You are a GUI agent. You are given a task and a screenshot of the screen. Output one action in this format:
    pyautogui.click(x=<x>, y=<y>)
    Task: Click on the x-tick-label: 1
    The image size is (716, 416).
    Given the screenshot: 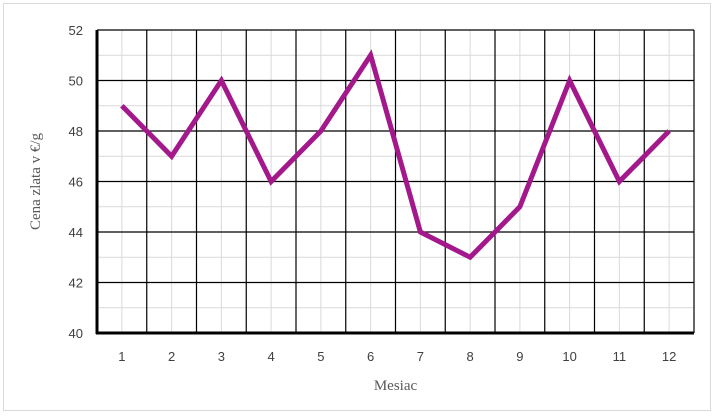 What is the action you would take?
    pyautogui.click(x=121, y=356)
    